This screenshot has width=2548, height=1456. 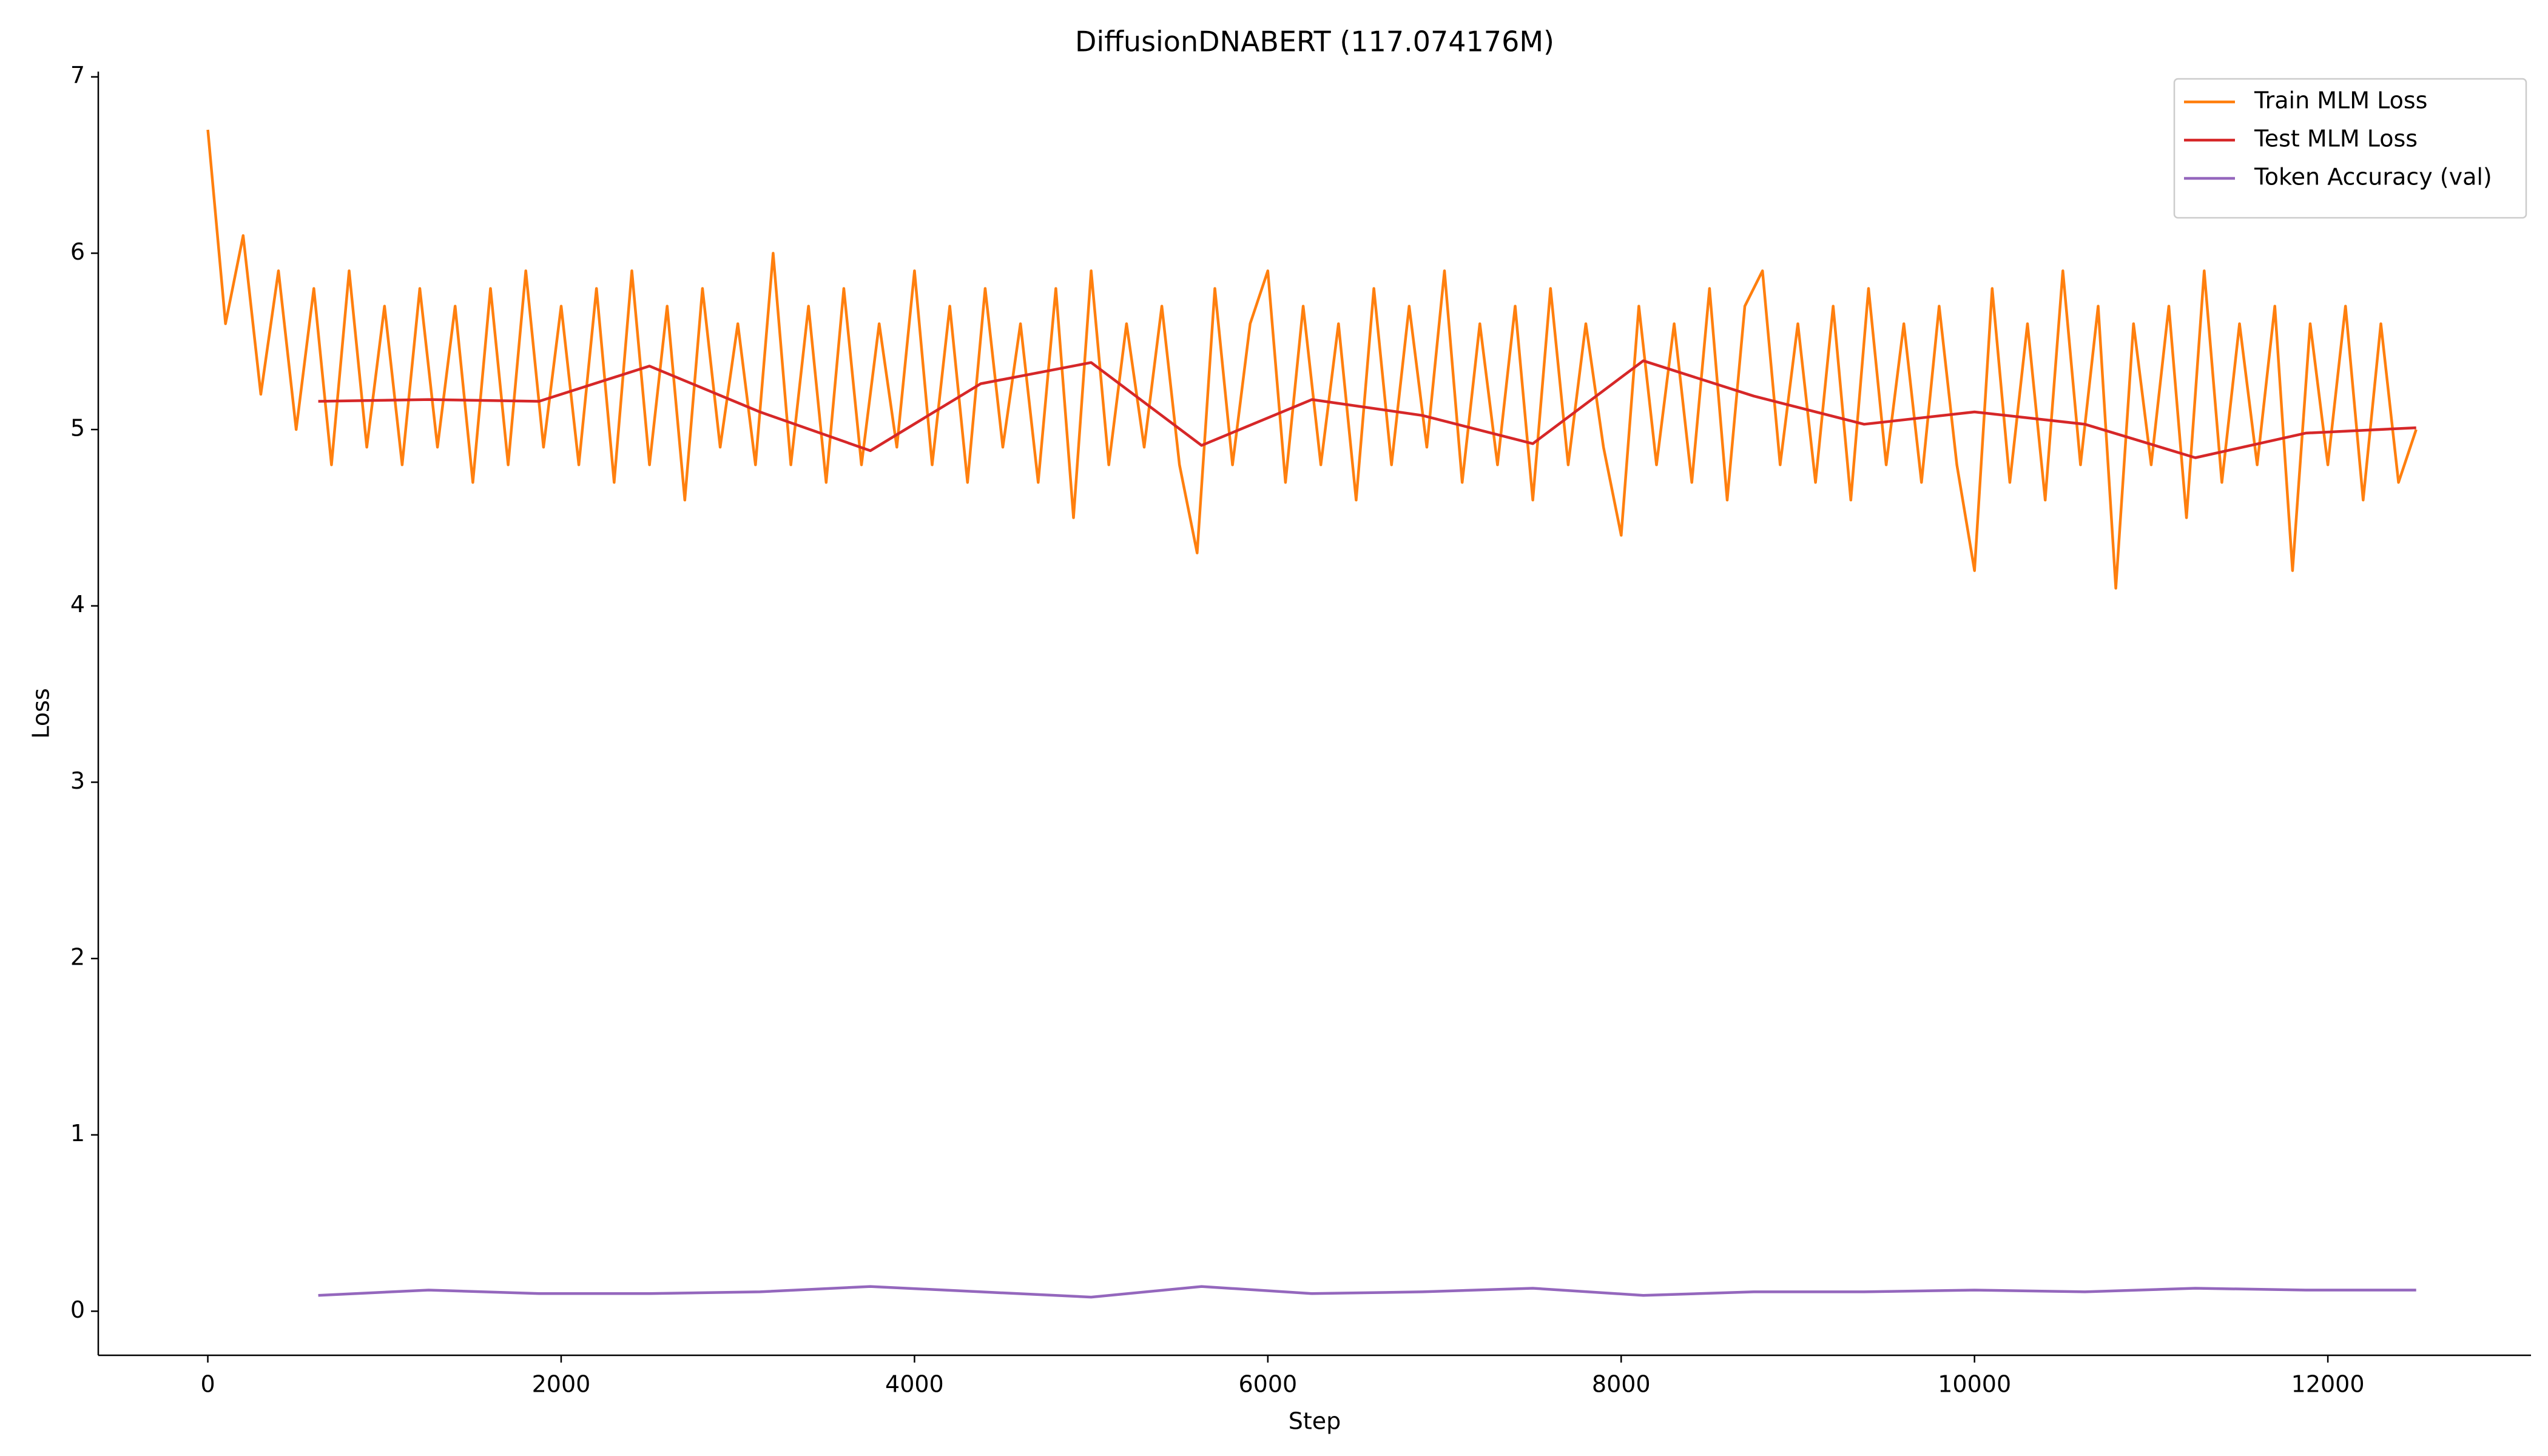 I want to click on y-axis-label: Loss, so click(x=41, y=713).